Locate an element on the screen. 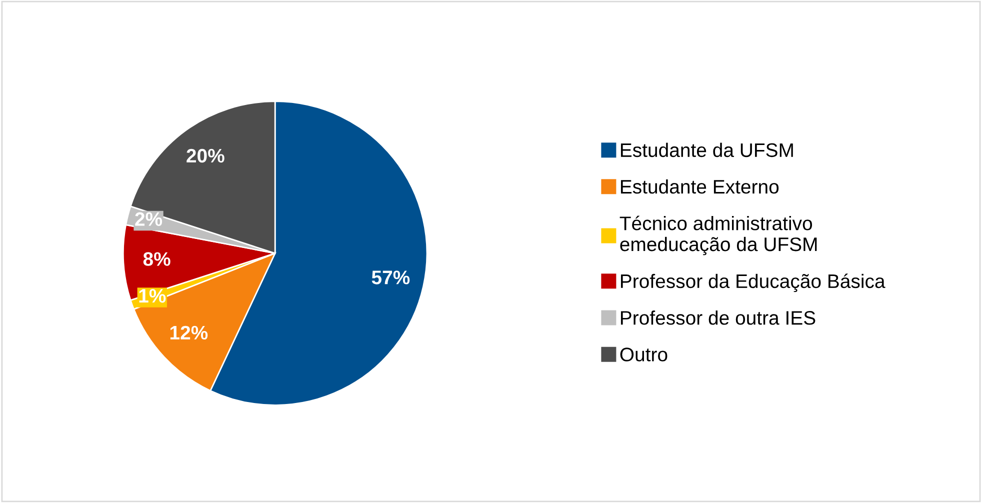 The width and height of the screenshot is (982, 503). data-label: 1% is located at coordinates (152, 296).